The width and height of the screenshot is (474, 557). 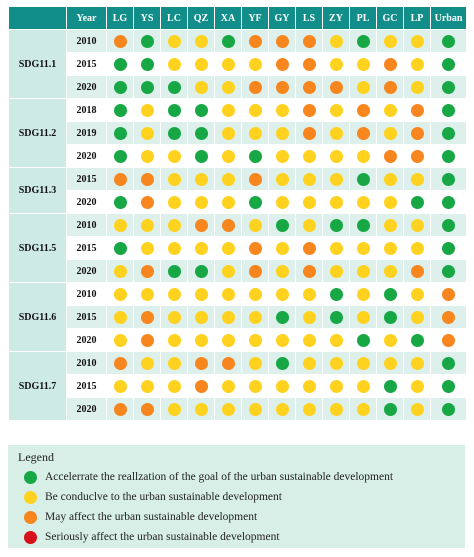 I want to click on header-row: Year LG YS LC QZ XA YF GY LS ZY PL GC LP Urban, so click(x=237, y=18).